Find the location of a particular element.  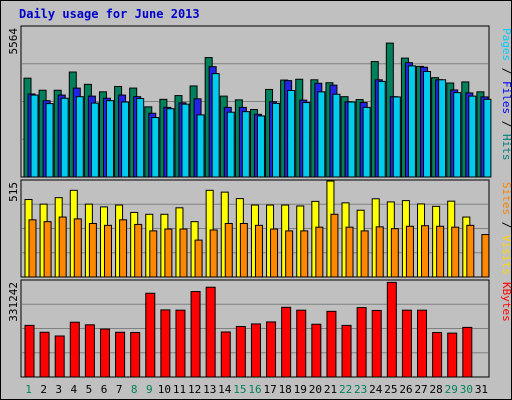

day-label: 25 is located at coordinates (390, 389).